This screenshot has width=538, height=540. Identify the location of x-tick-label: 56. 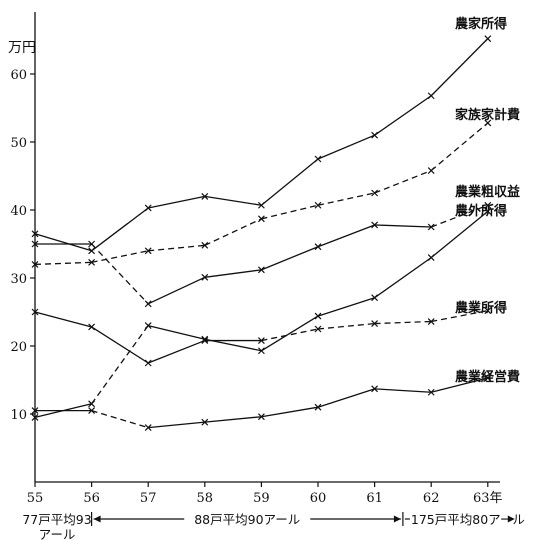
(91, 498).